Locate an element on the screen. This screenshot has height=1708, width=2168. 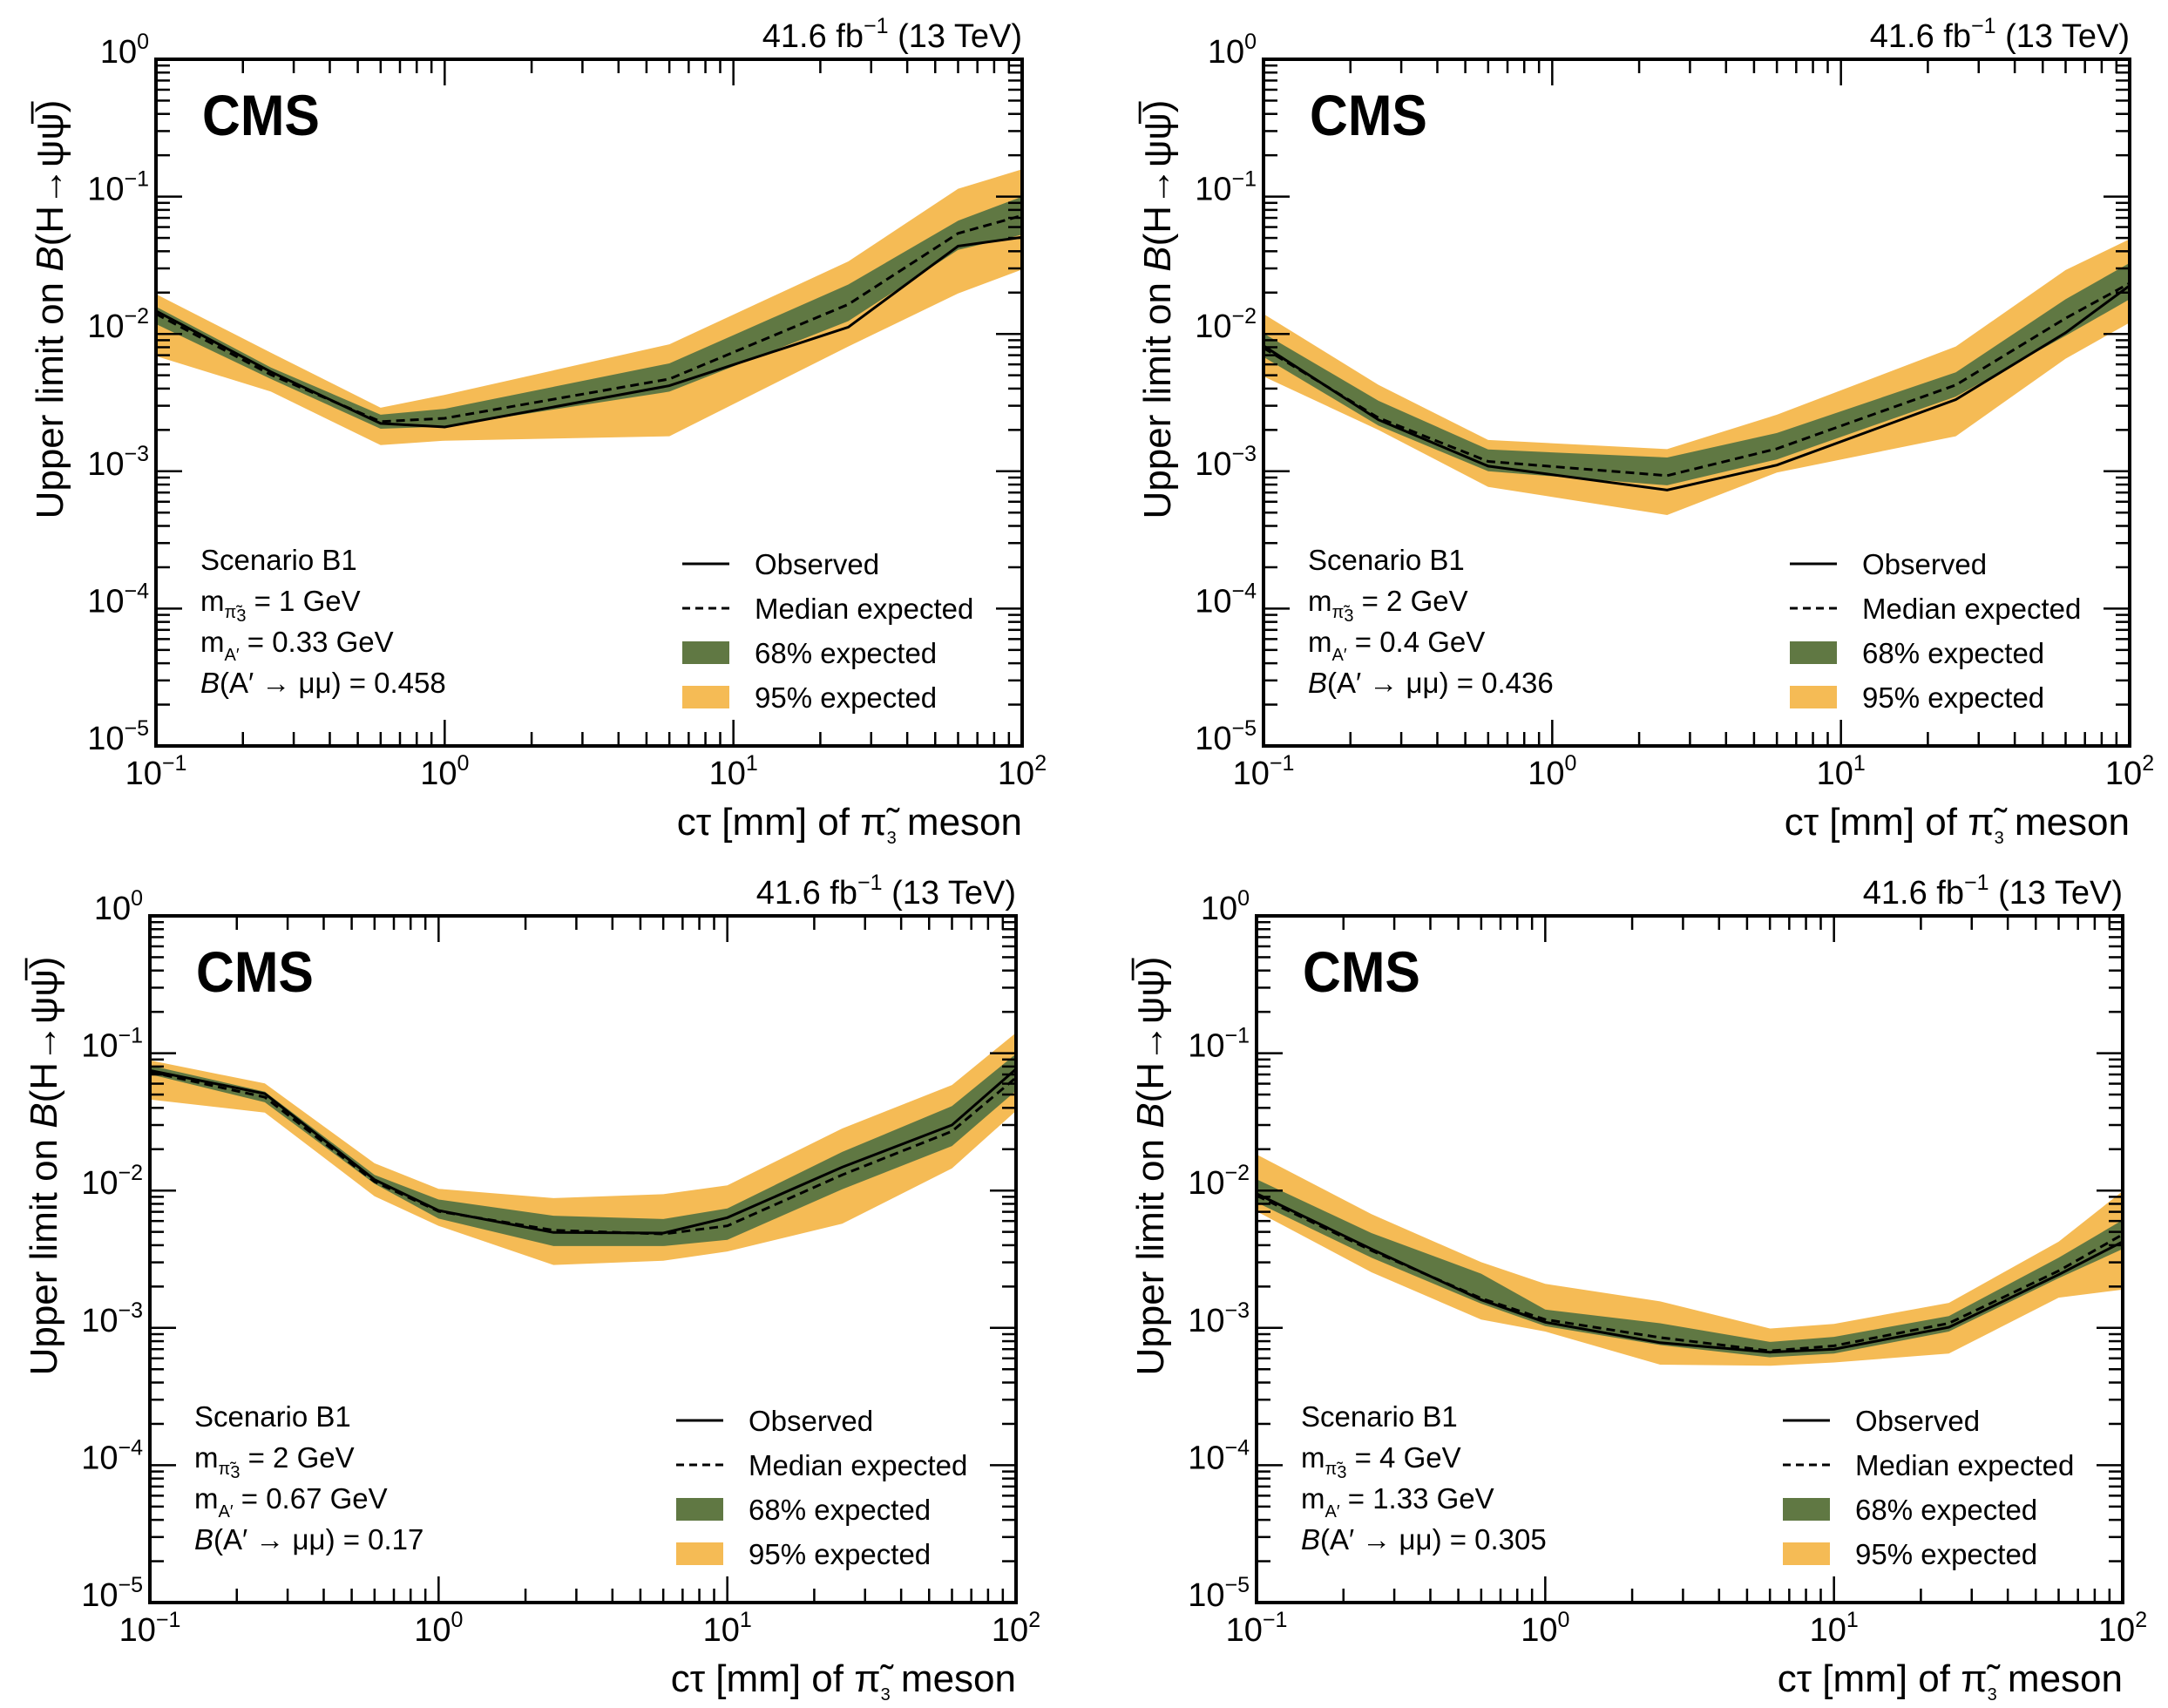
branching-ratio-label: B(A′ → μμ) = 0.305 is located at coordinates (1424, 1539).